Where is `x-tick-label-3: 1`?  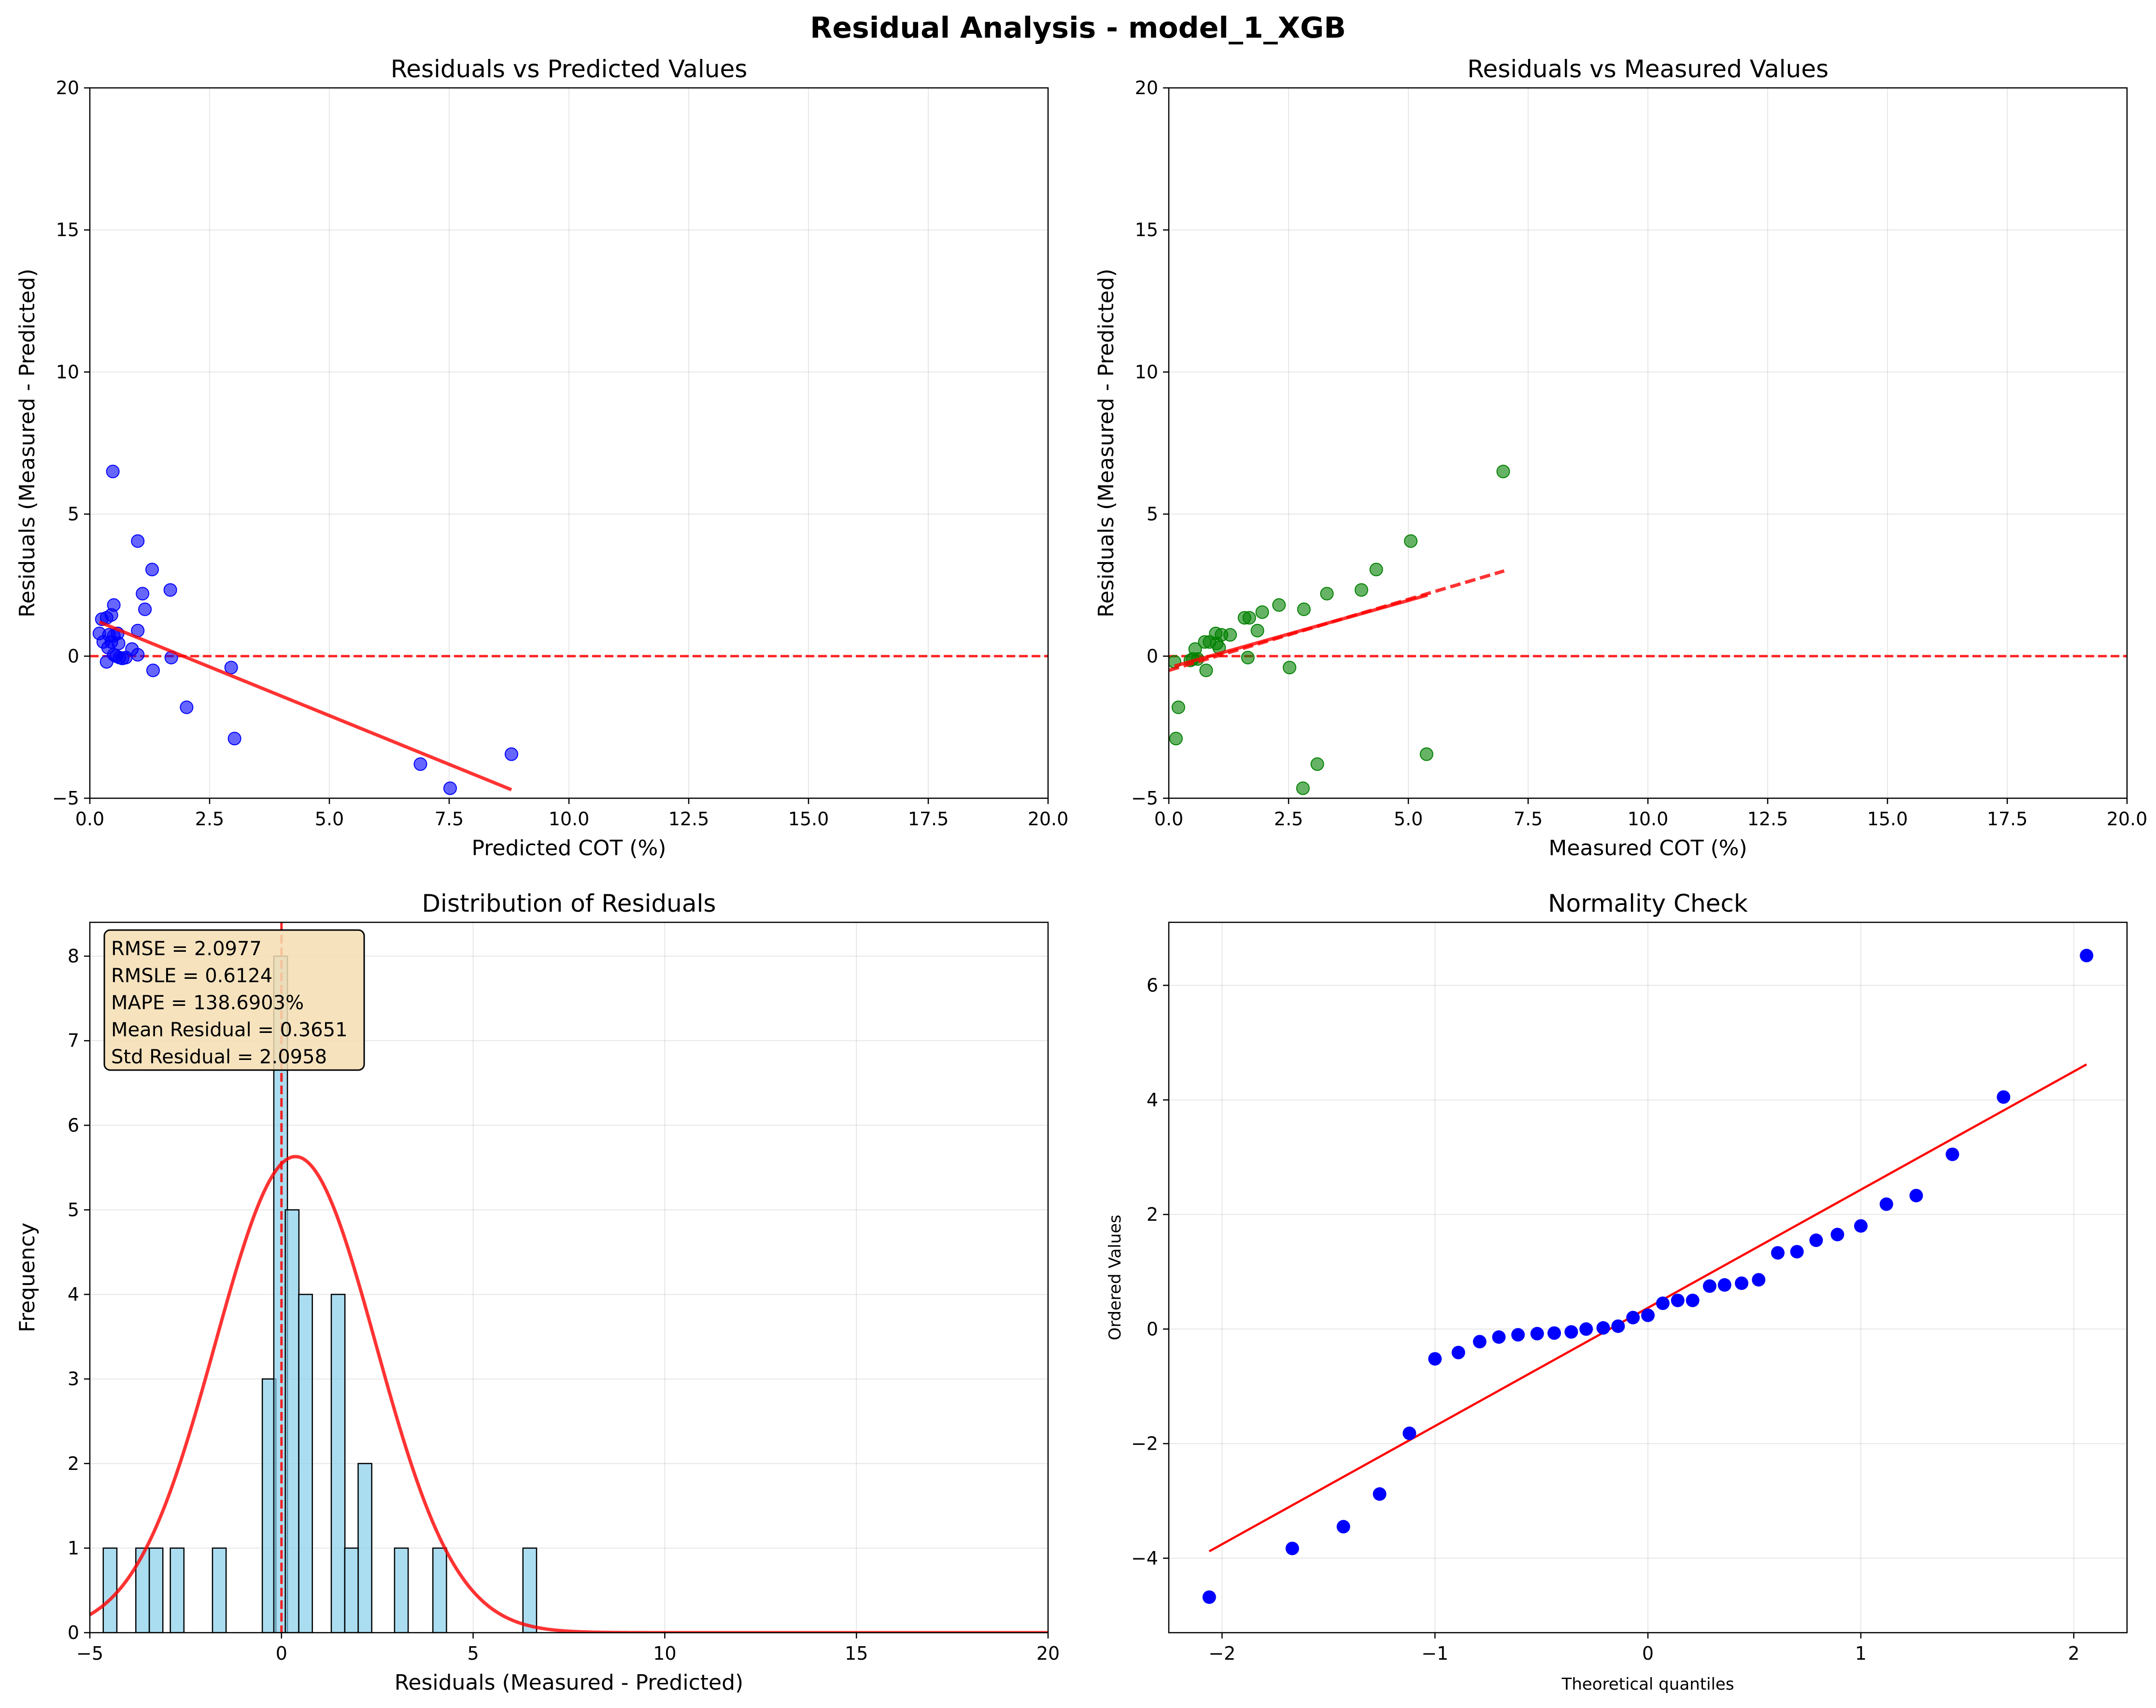 x-tick-label-3: 1 is located at coordinates (1861, 1653).